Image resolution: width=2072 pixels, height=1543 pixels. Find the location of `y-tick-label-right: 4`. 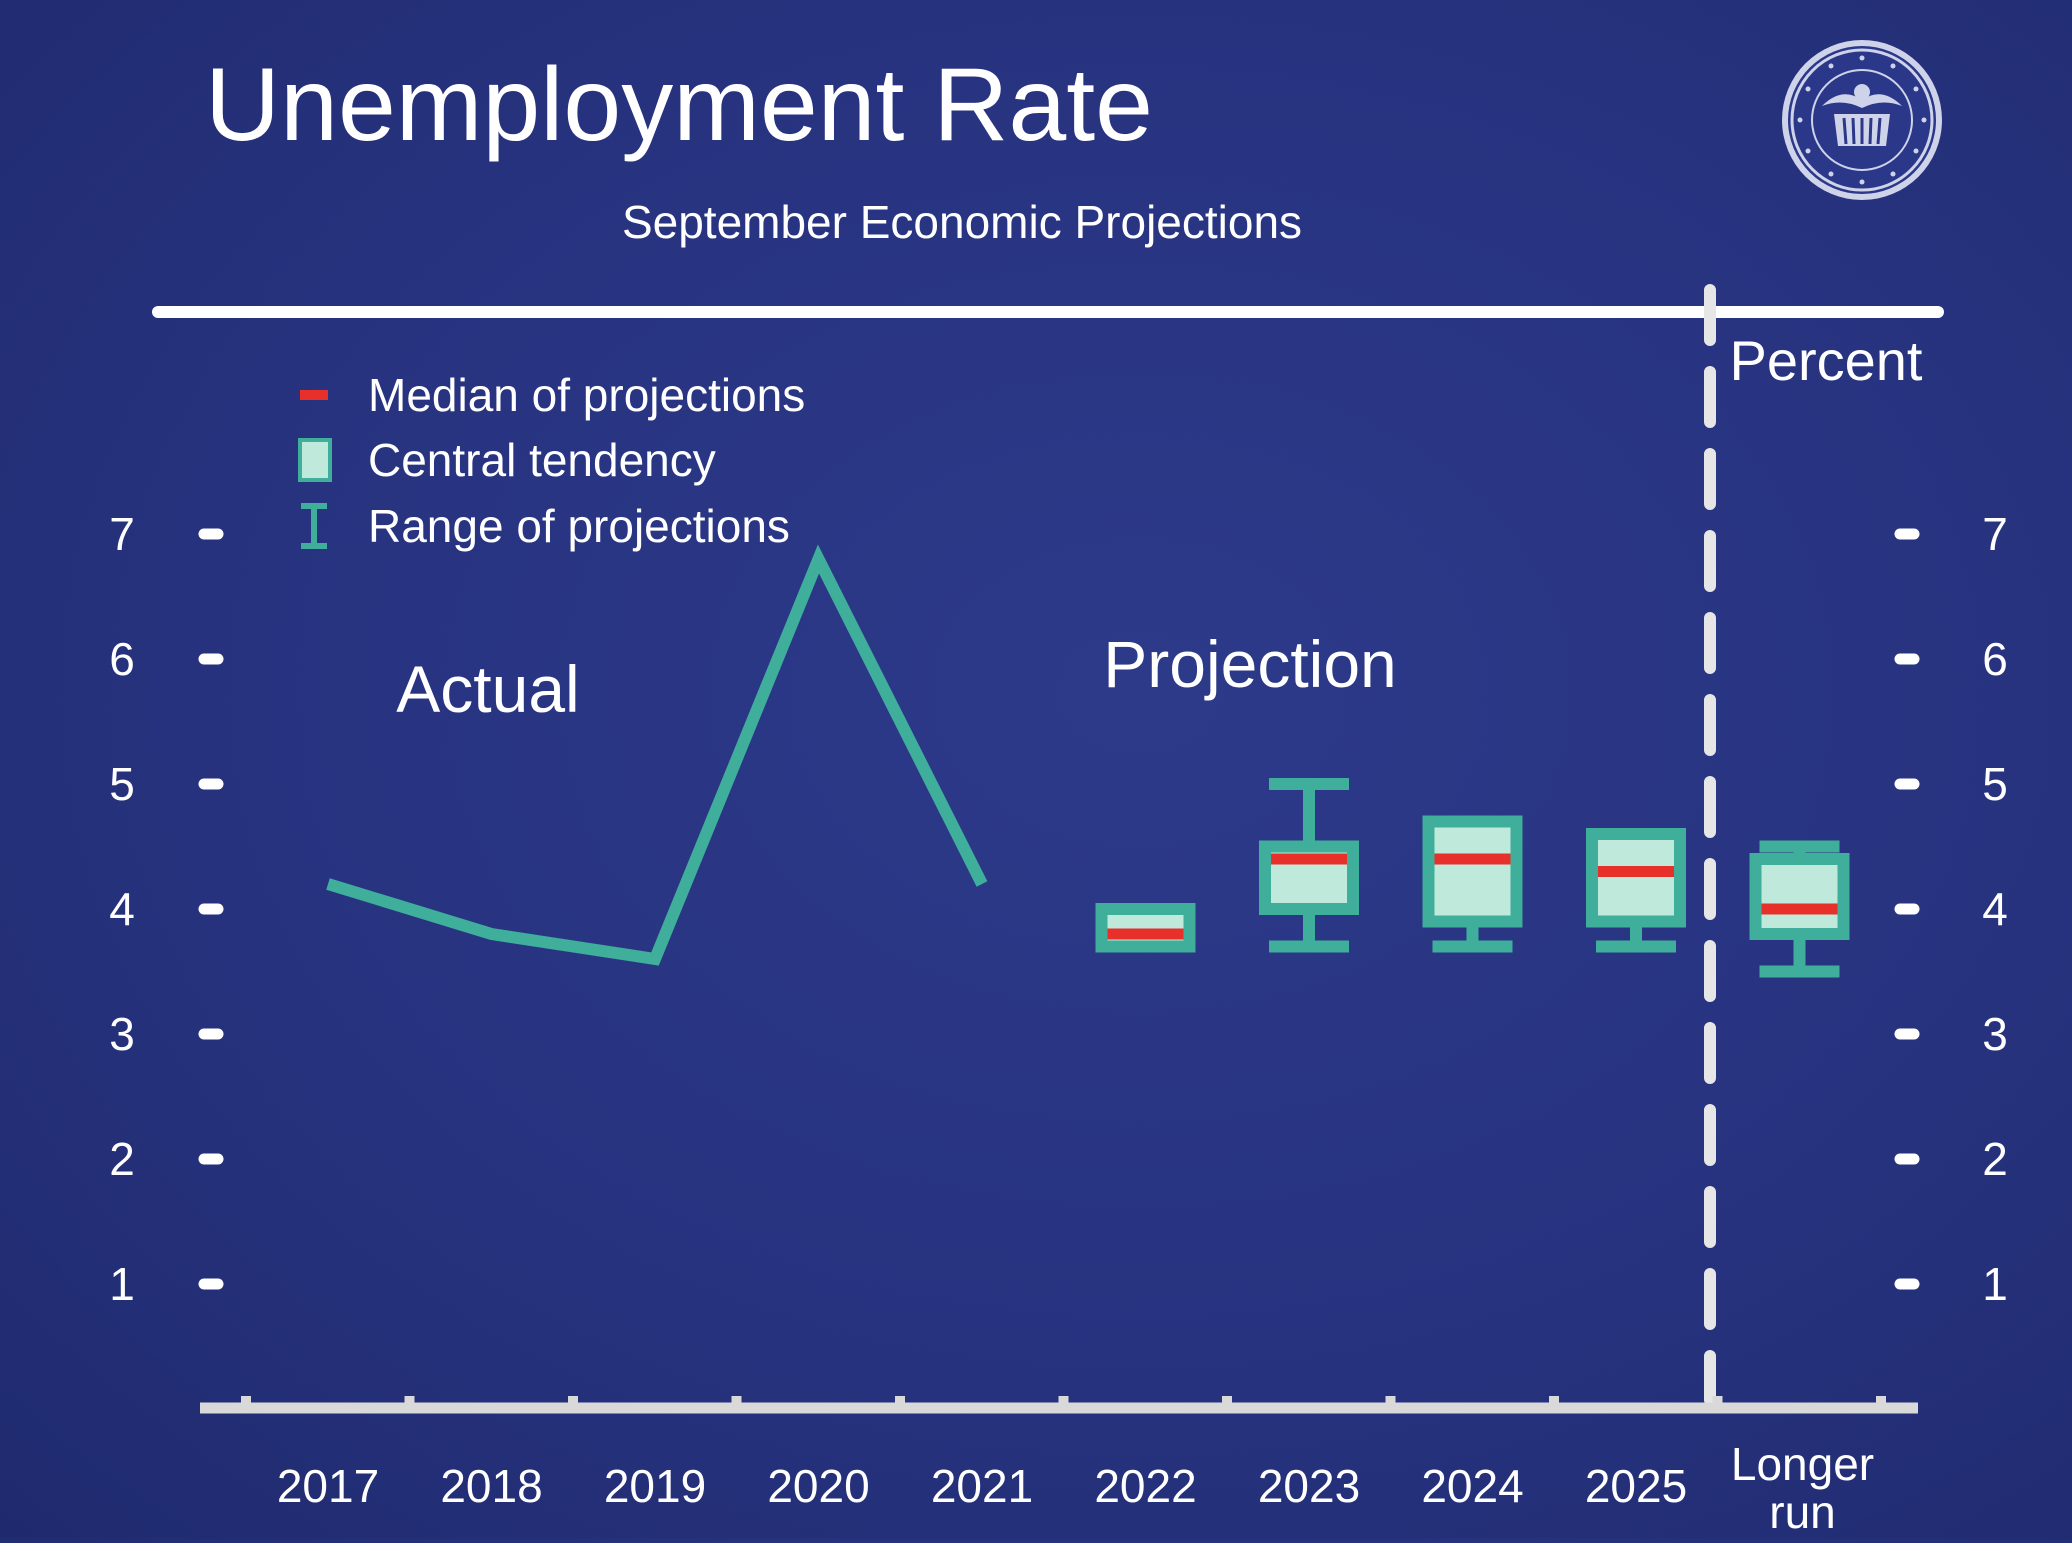

y-tick-label-right: 4 is located at coordinates (1995, 909).